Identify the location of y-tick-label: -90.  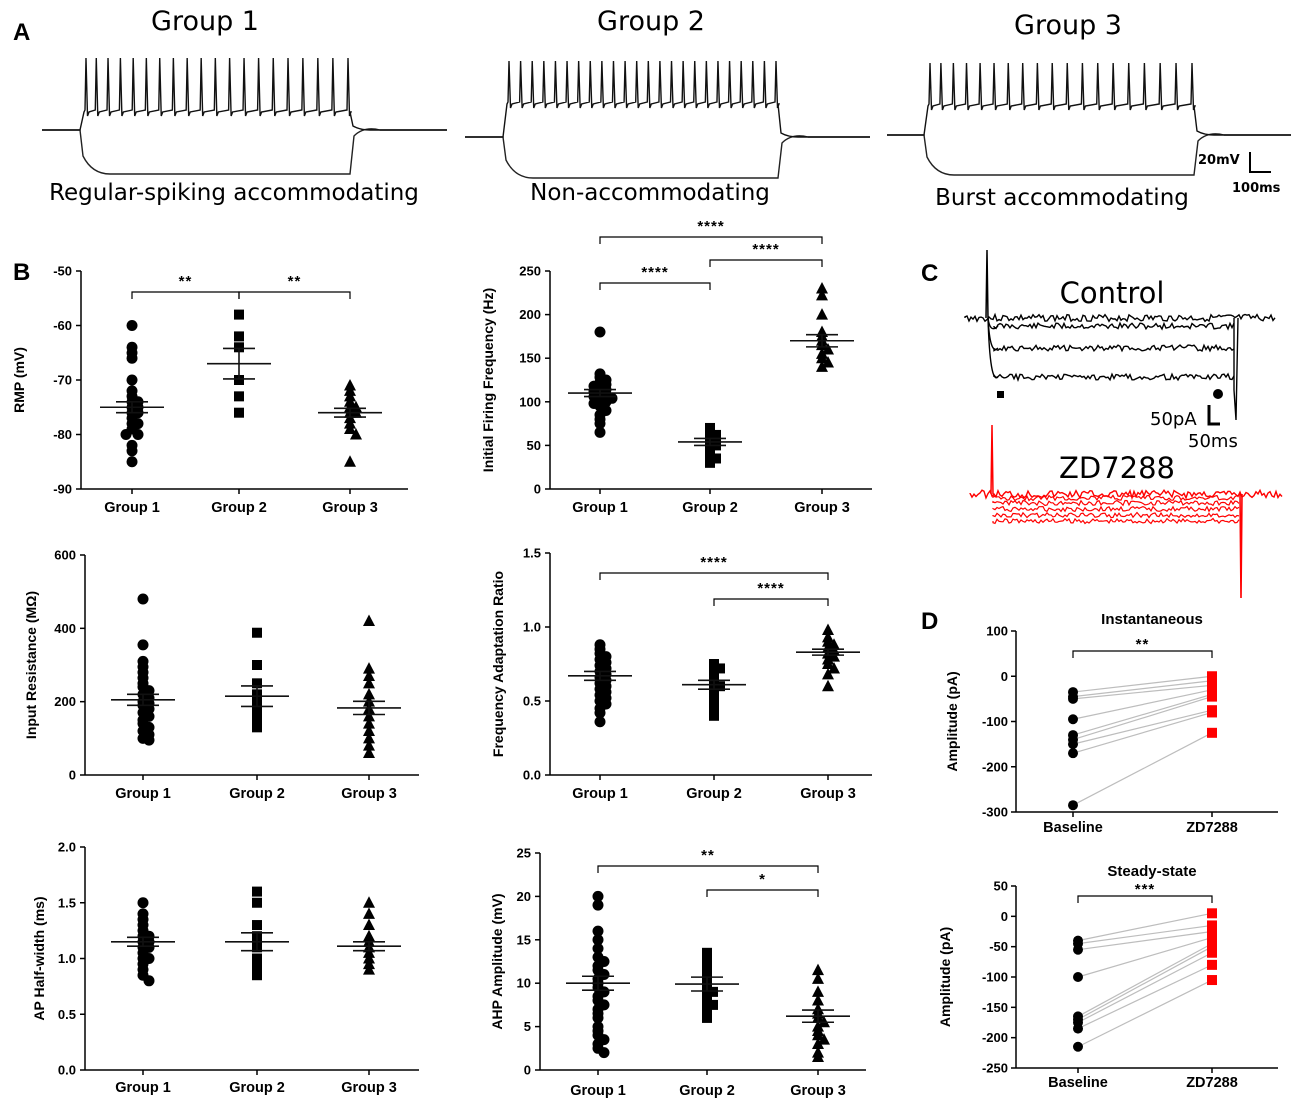
(62, 489).